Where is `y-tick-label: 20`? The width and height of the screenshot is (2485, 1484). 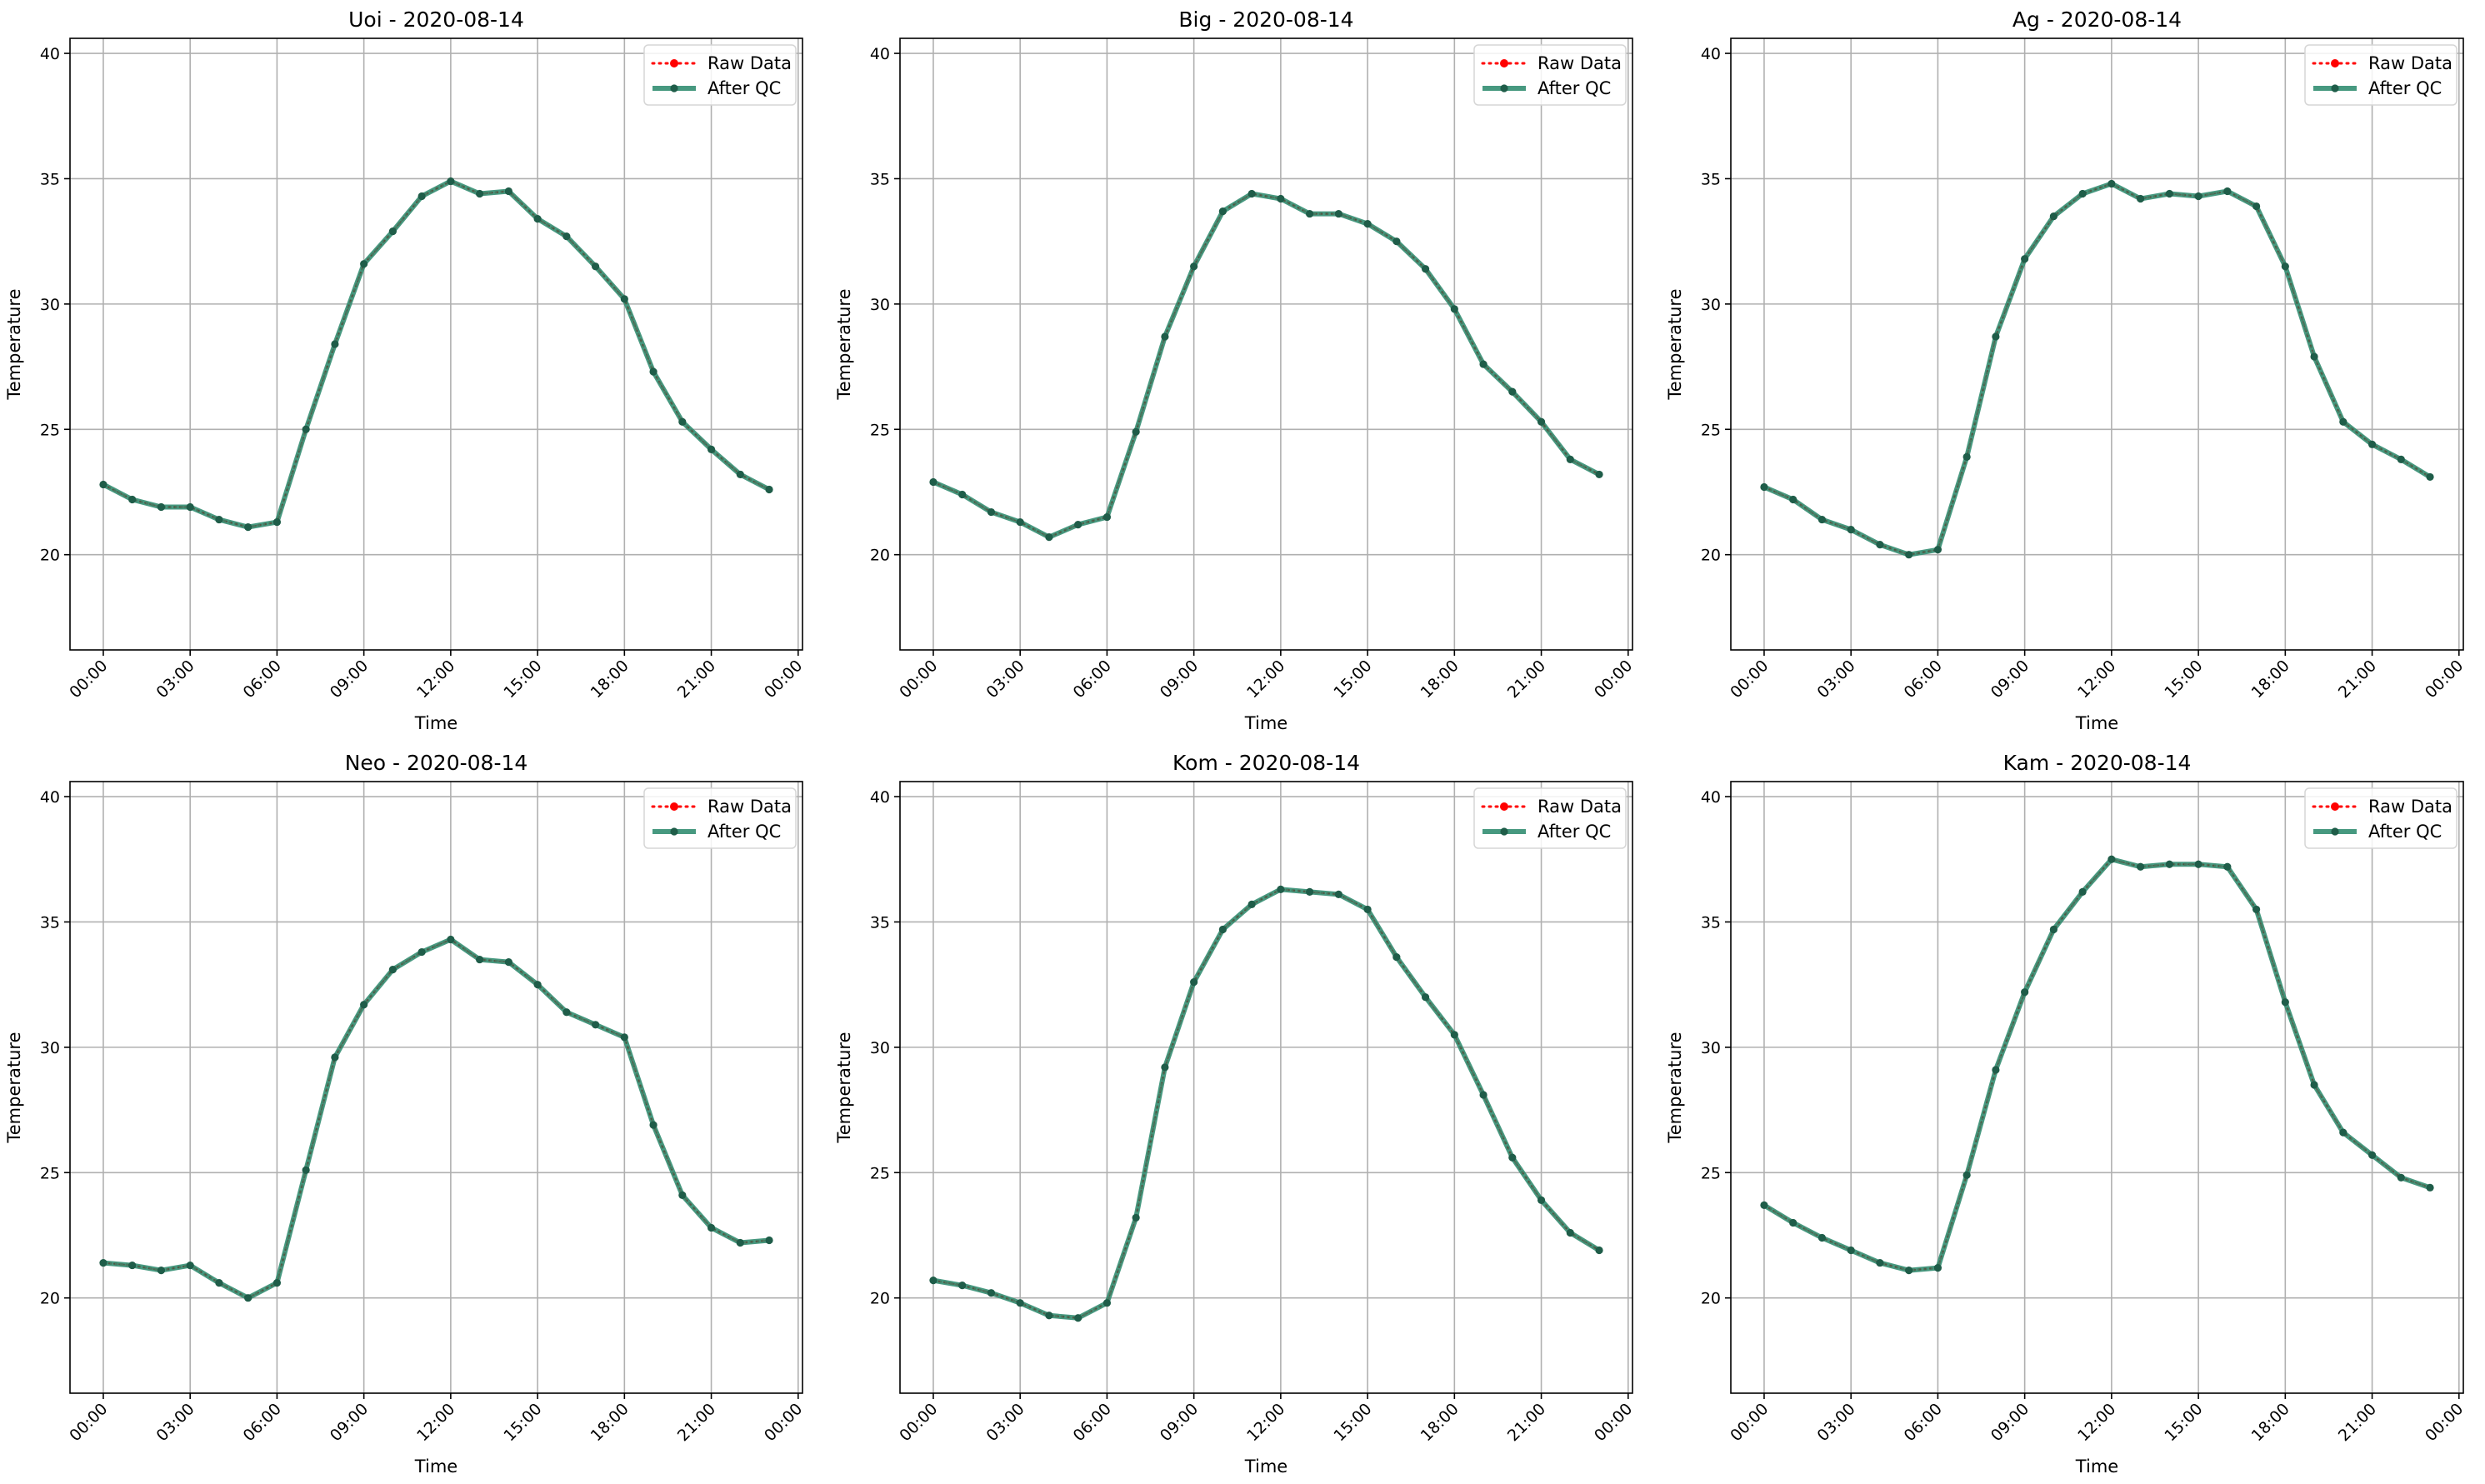
y-tick-label: 20 is located at coordinates (1711, 556).